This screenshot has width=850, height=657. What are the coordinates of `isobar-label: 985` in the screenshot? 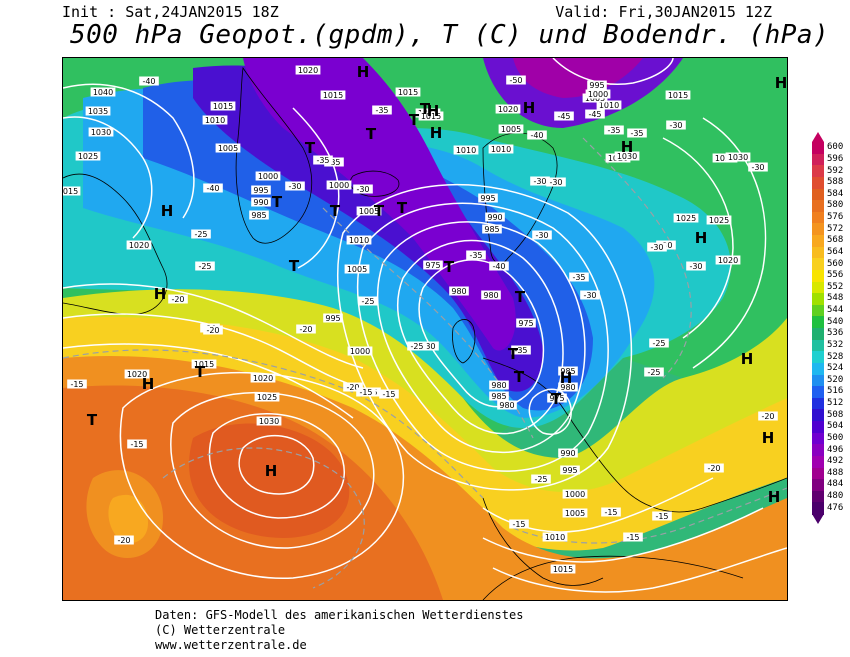 It's located at (259, 215).